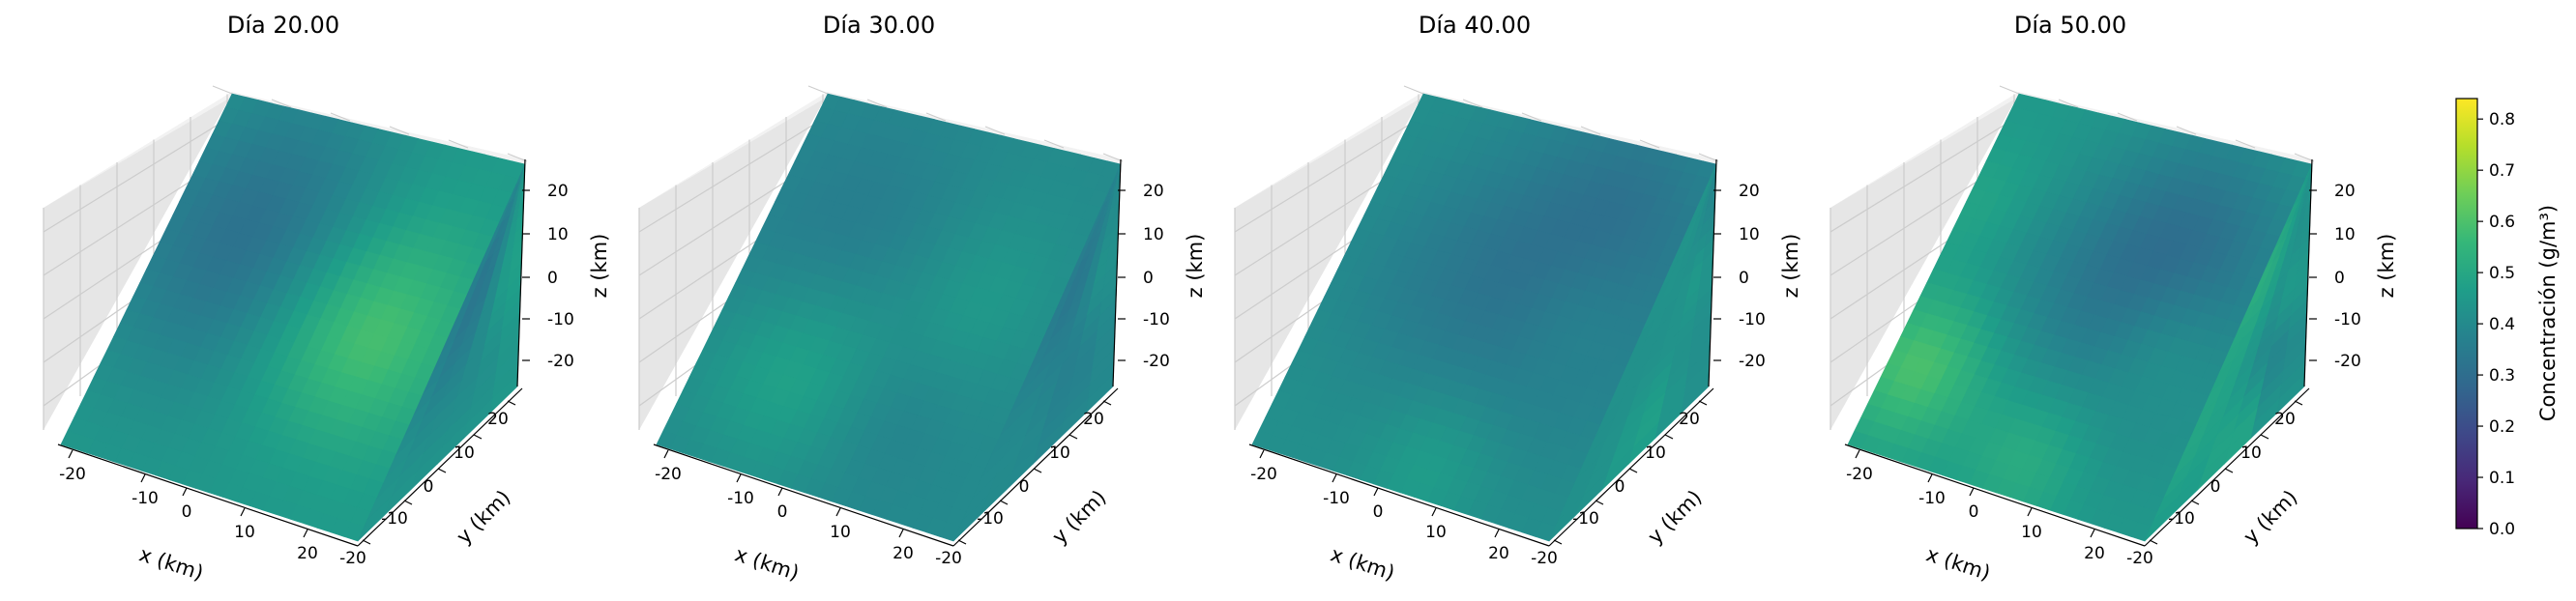 Image resolution: width=2576 pixels, height=601 pixels. What do you see at coordinates (498, 419) in the screenshot?
I see `y-tick-label: 20` at bounding box center [498, 419].